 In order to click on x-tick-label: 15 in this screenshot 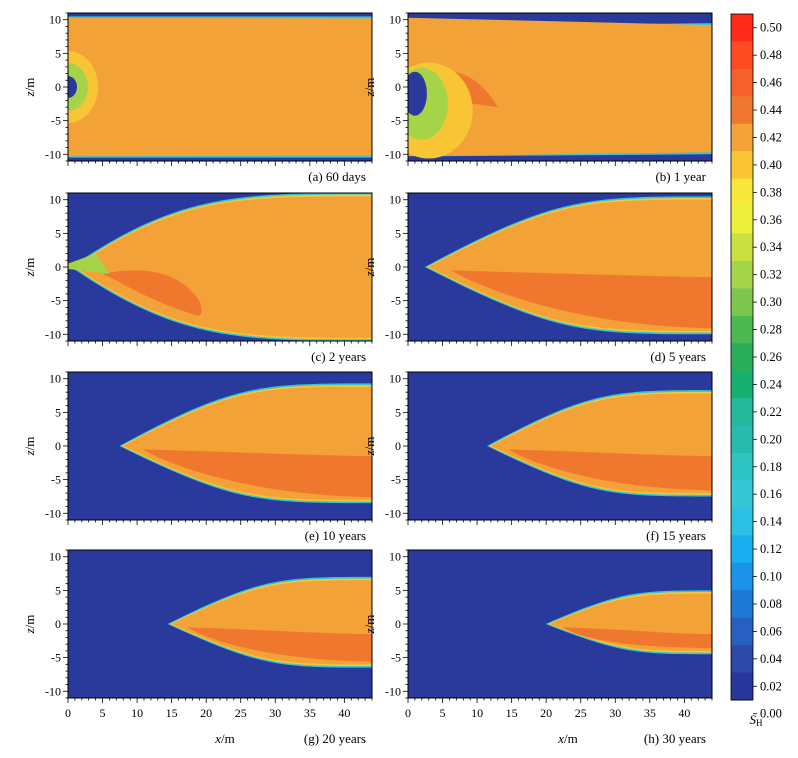, I will do `click(512, 713)`.